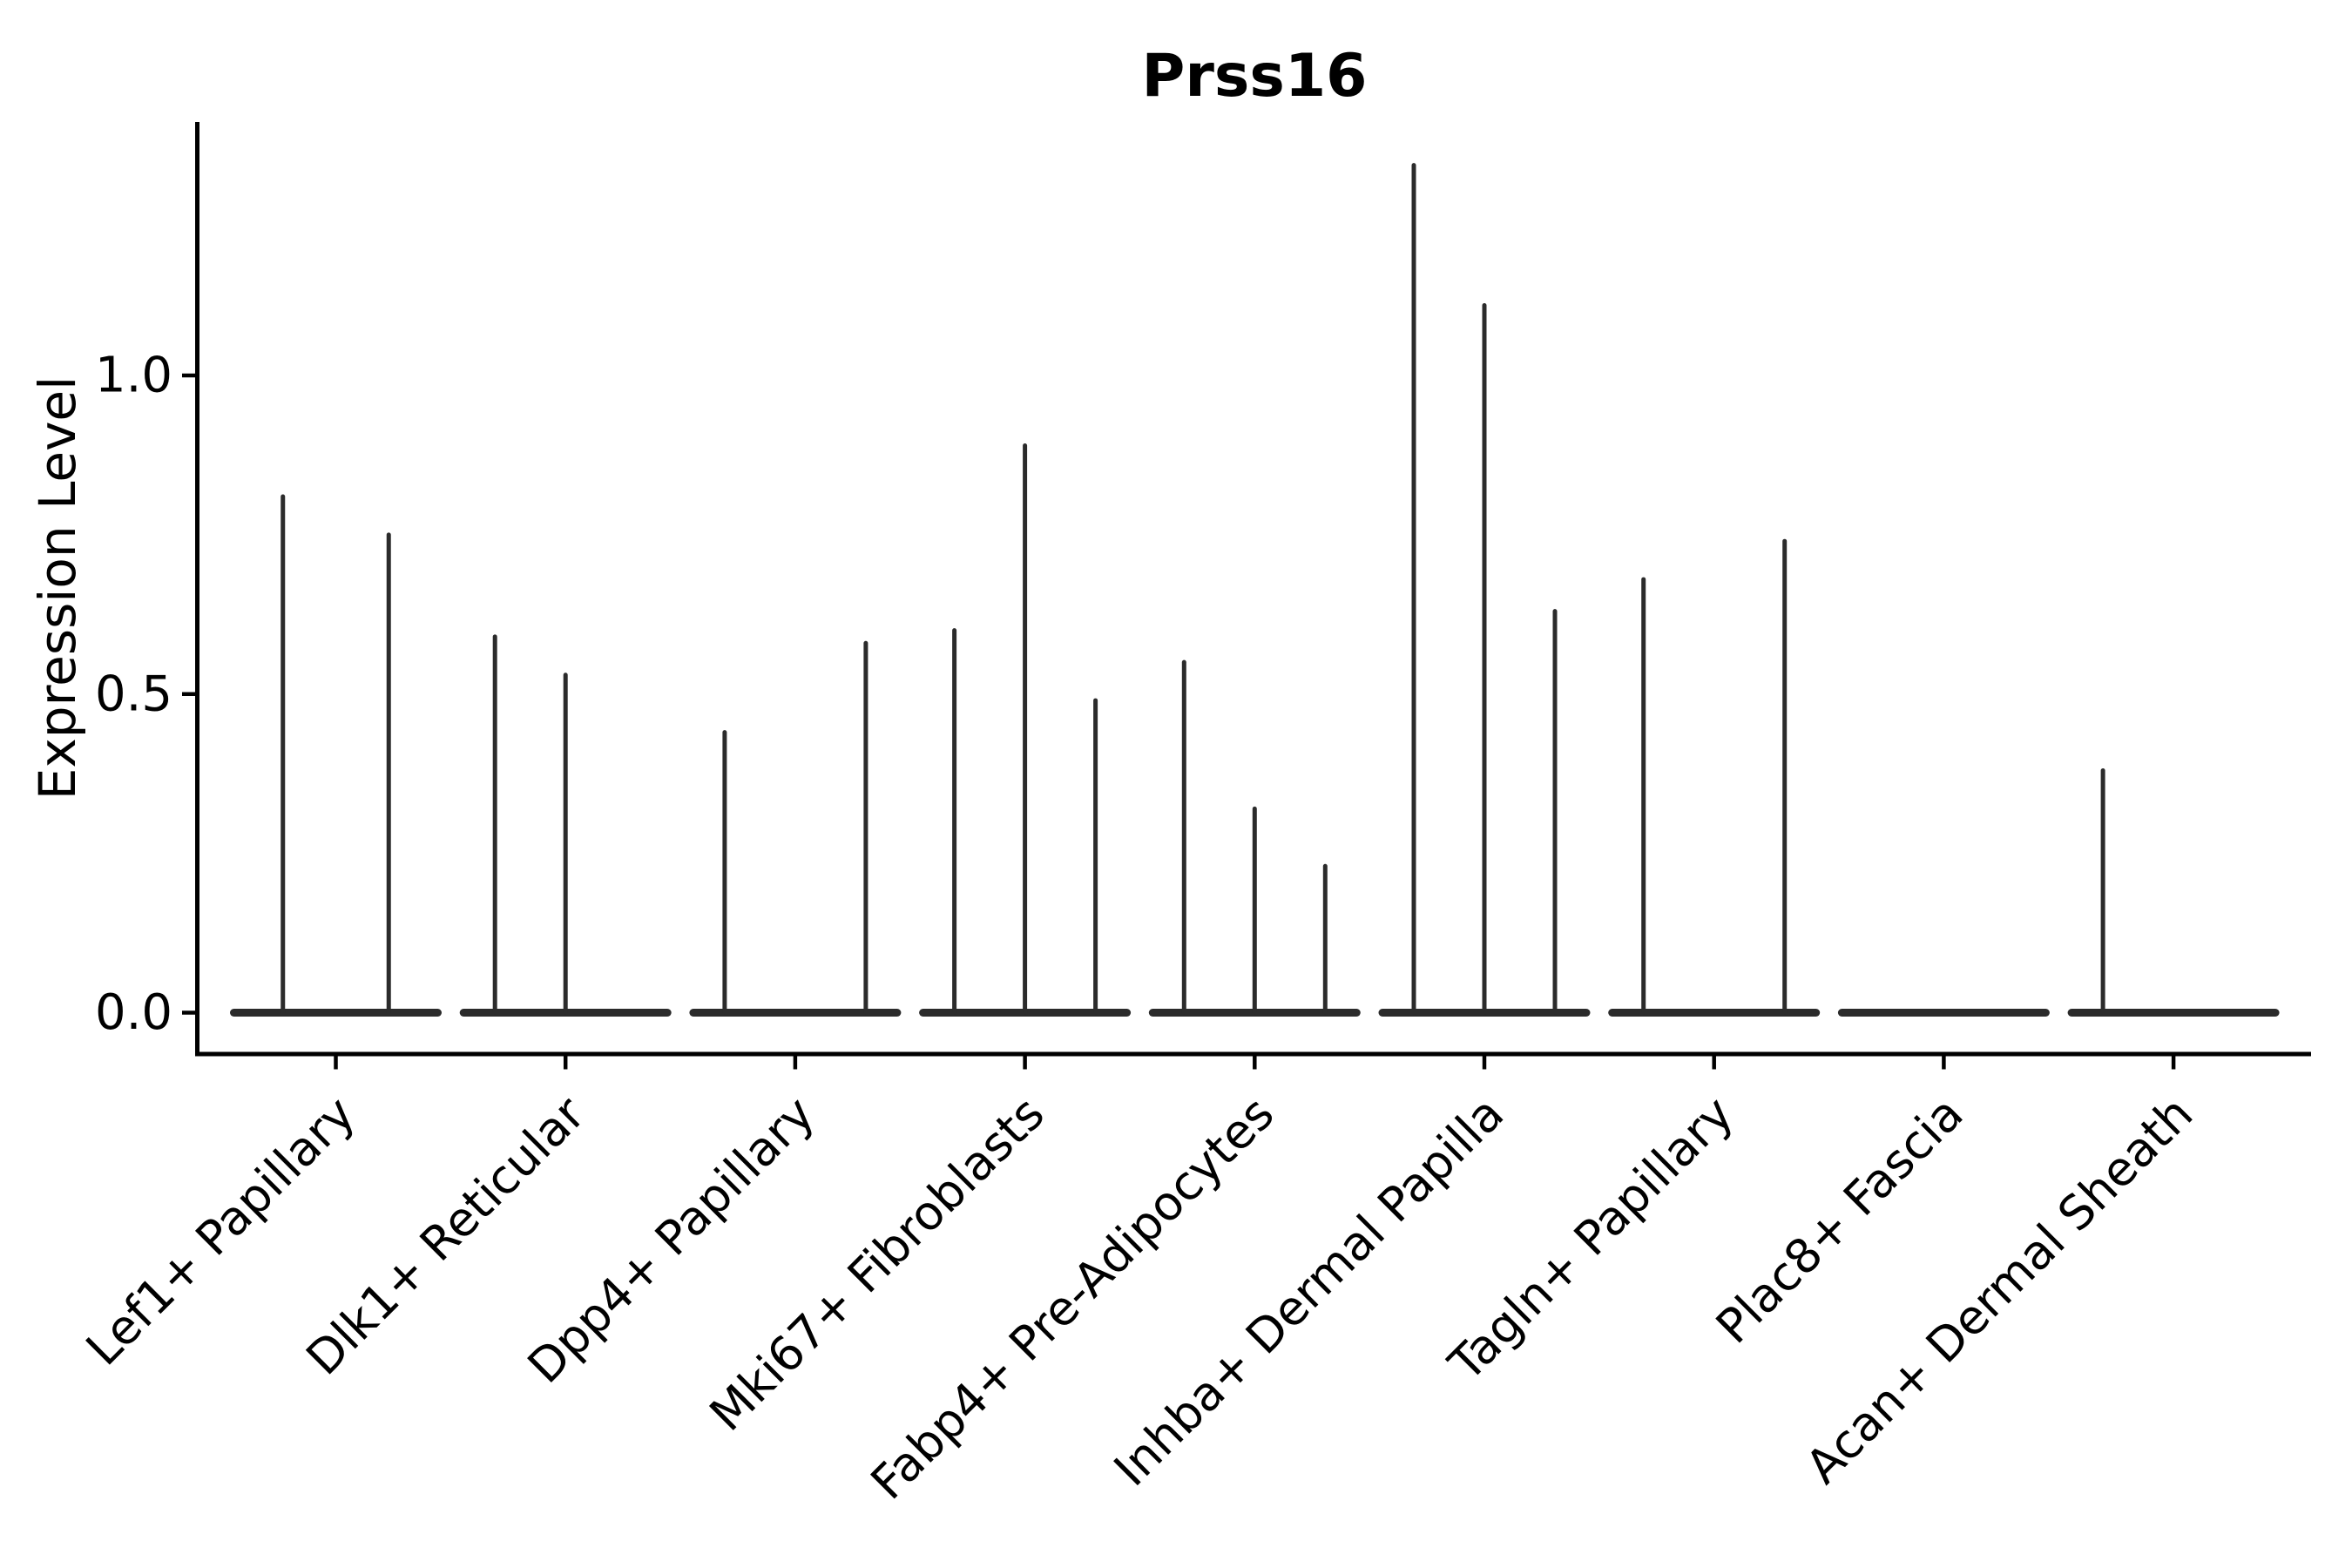 The image size is (2352, 1568). What do you see at coordinates (1309, 1291) in the screenshot?
I see `x-tick-label: Inhba+ Dermal Papilla` at bounding box center [1309, 1291].